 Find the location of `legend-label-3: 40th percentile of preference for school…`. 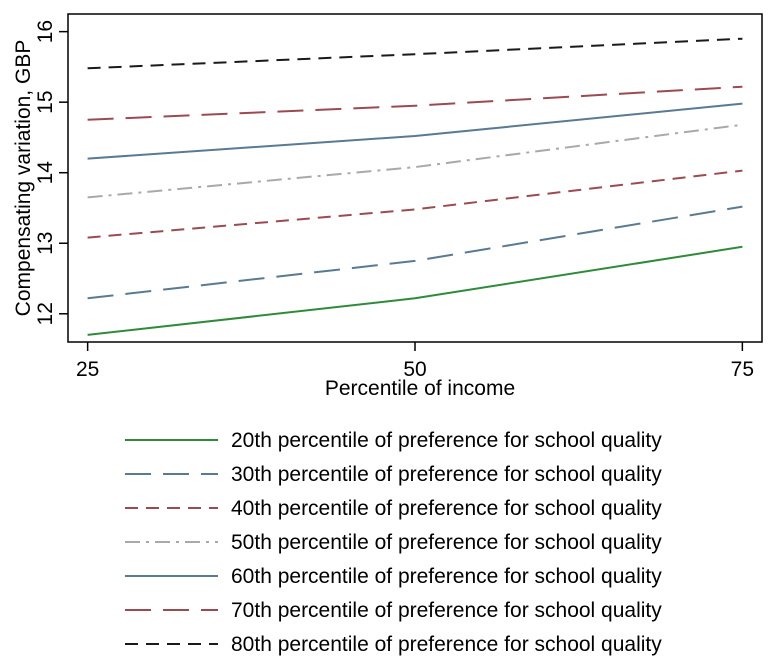

legend-label-3: 40th percentile of preference for school… is located at coordinates (446, 508).